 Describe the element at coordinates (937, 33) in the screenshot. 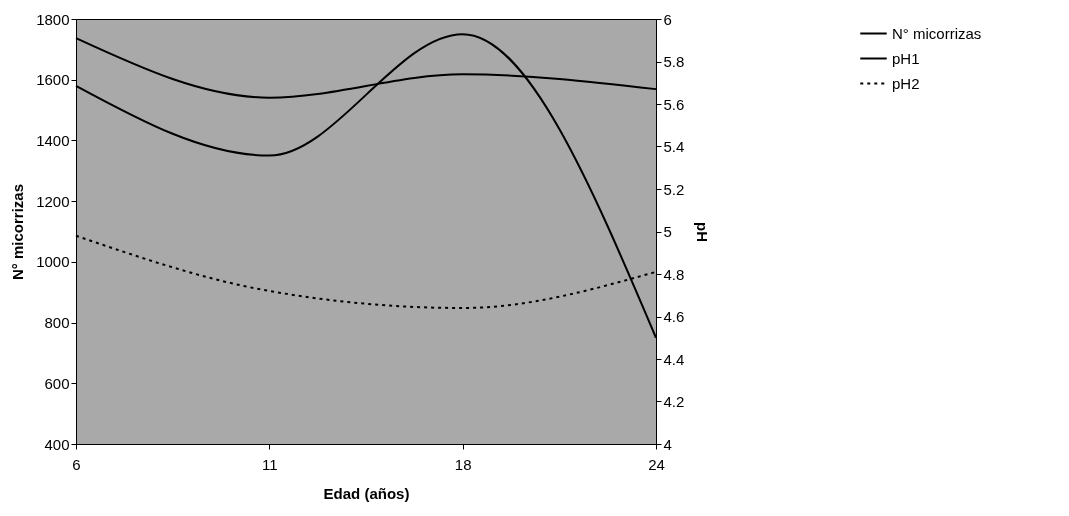

I see `legend-label: N° micorrizas` at that location.